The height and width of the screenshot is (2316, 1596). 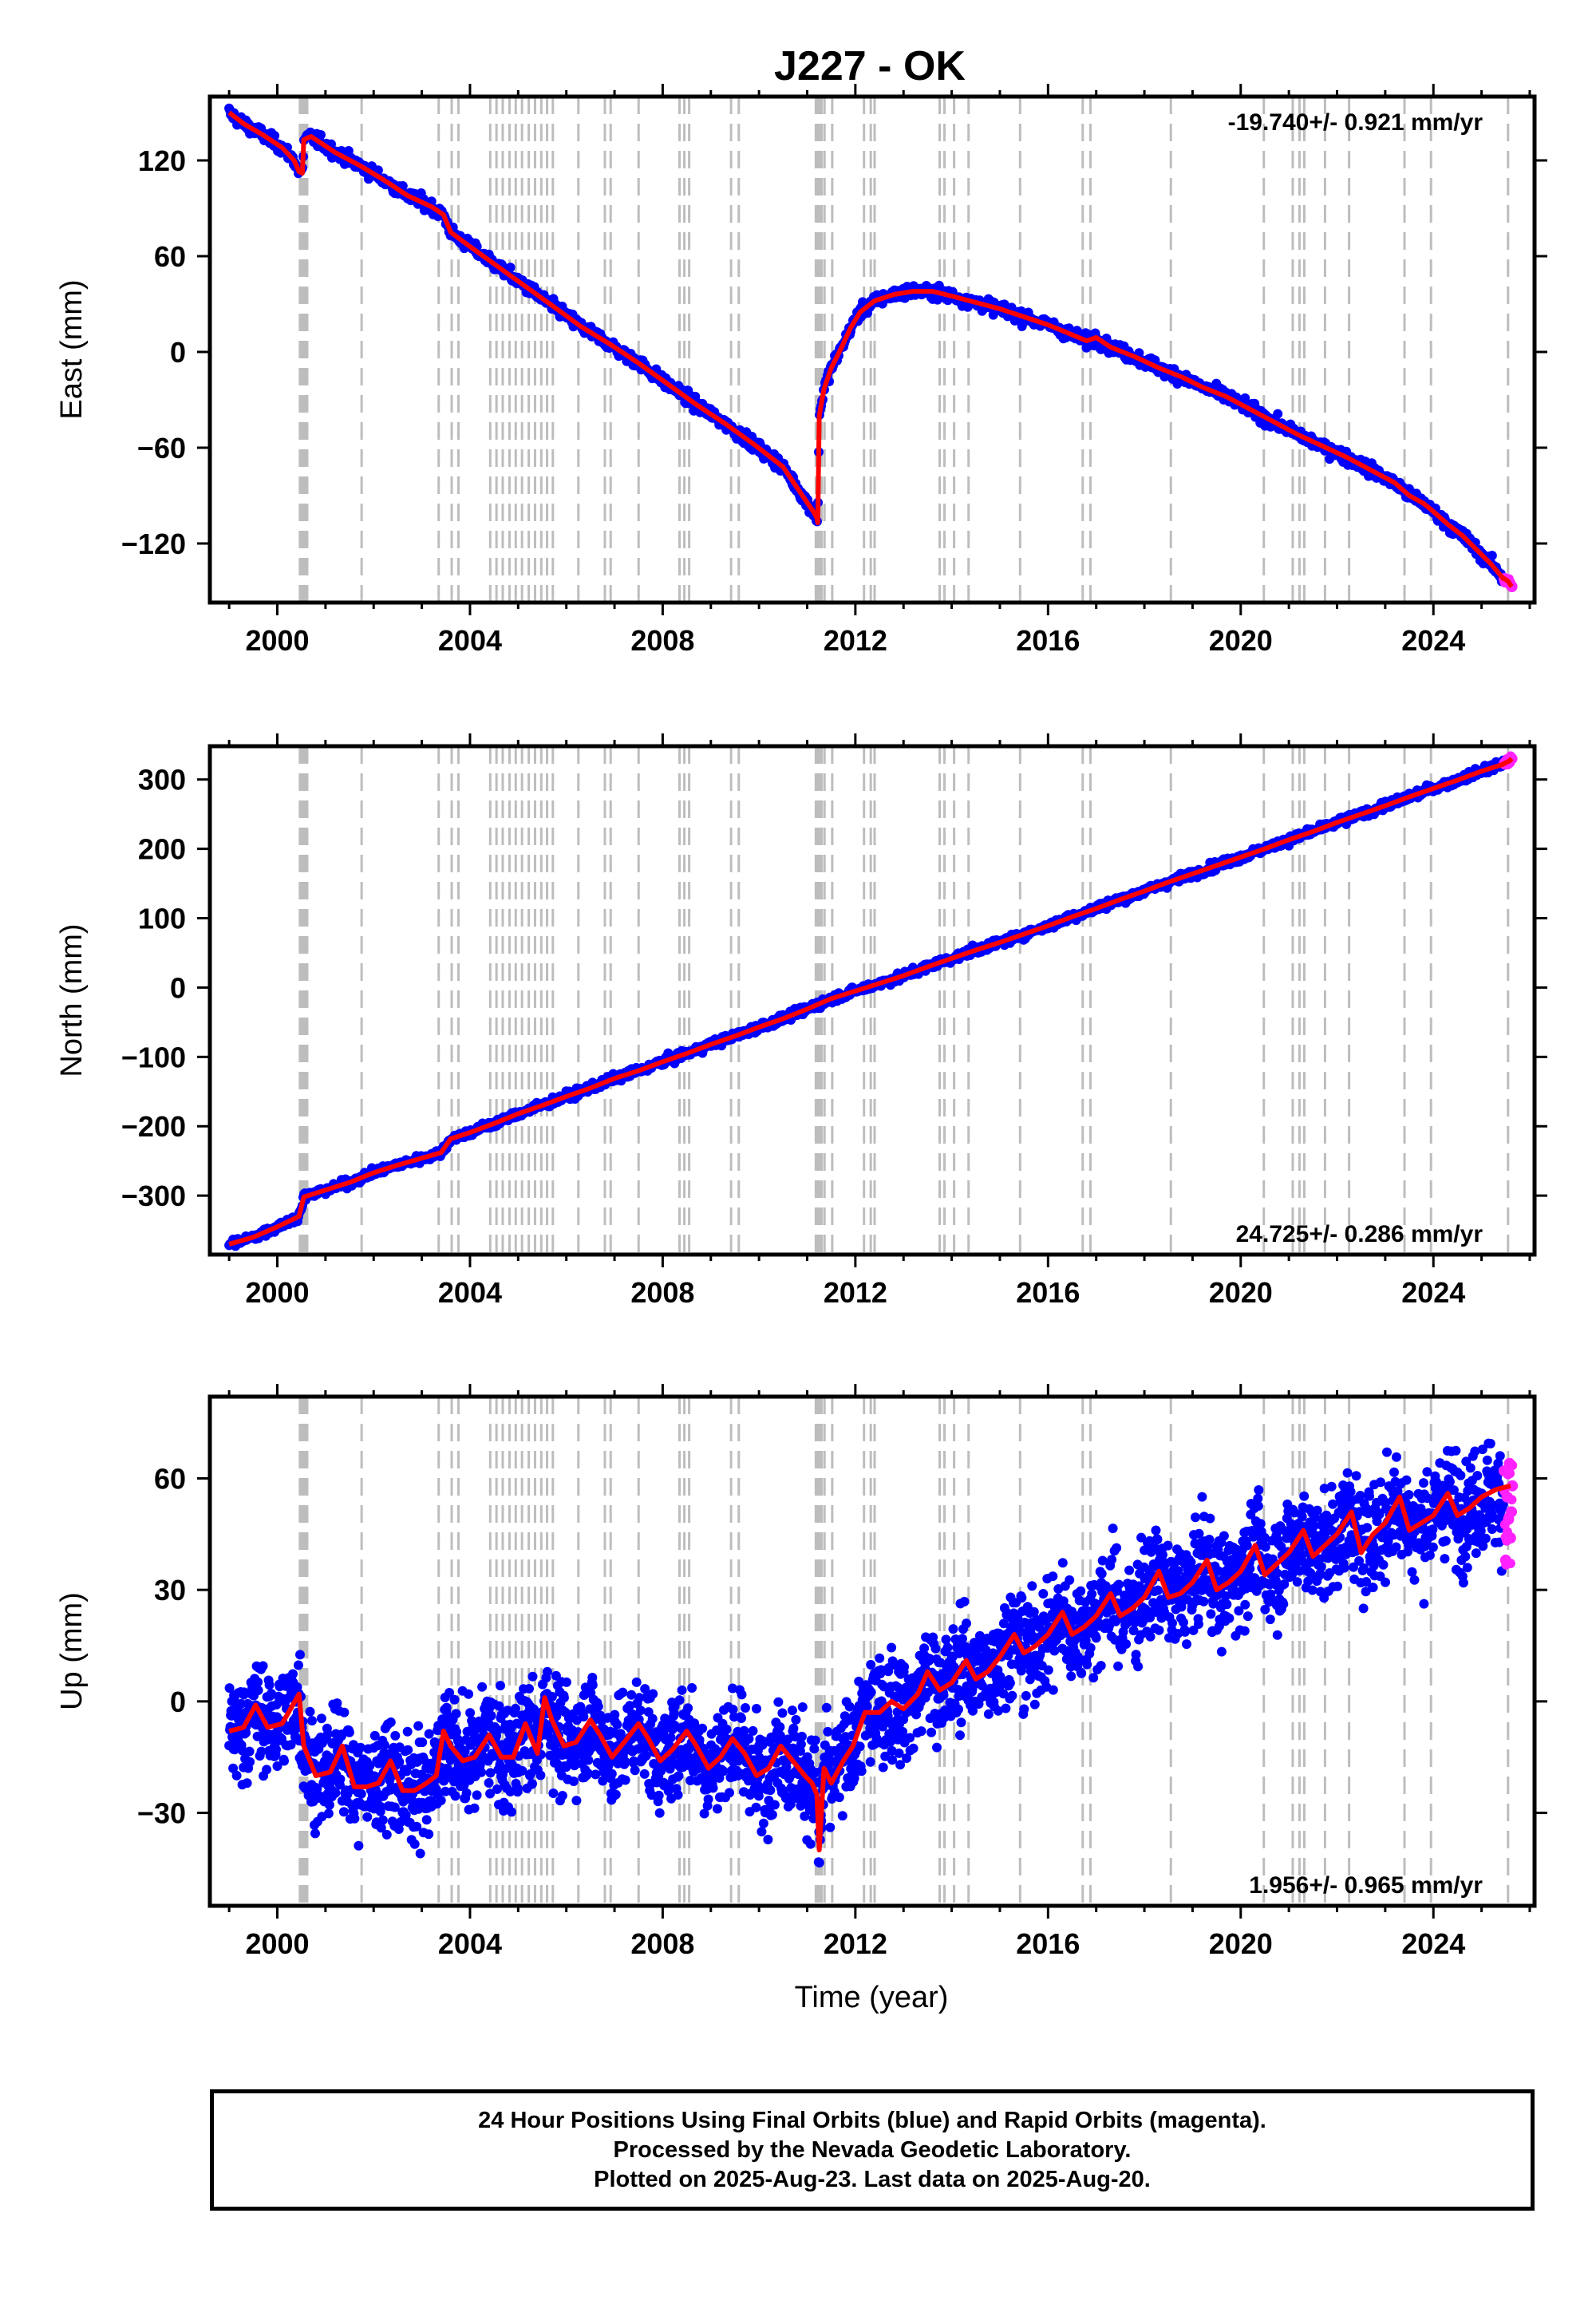 I want to click on y-axis-label: East (mm), so click(x=72, y=349).